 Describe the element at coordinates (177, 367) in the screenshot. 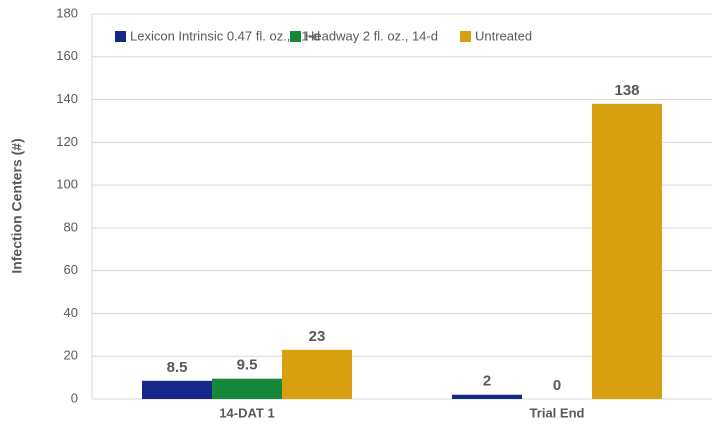

I see `value-label: 8.5` at that location.